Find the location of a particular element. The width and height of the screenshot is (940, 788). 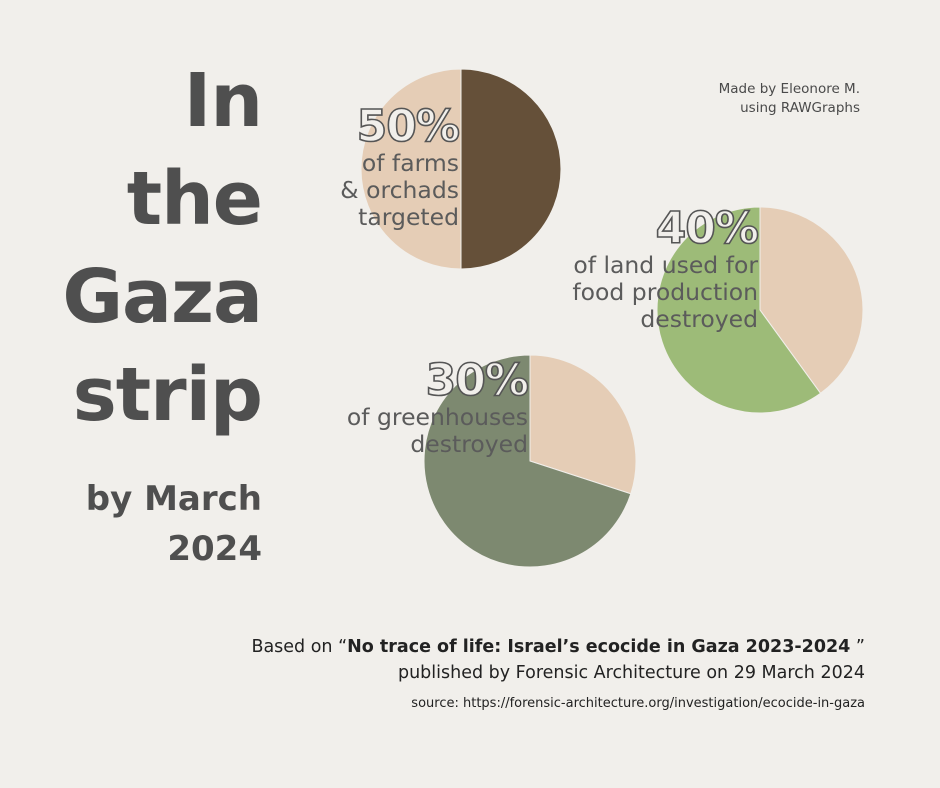

title-line: In is located at coordinates (223, 101).